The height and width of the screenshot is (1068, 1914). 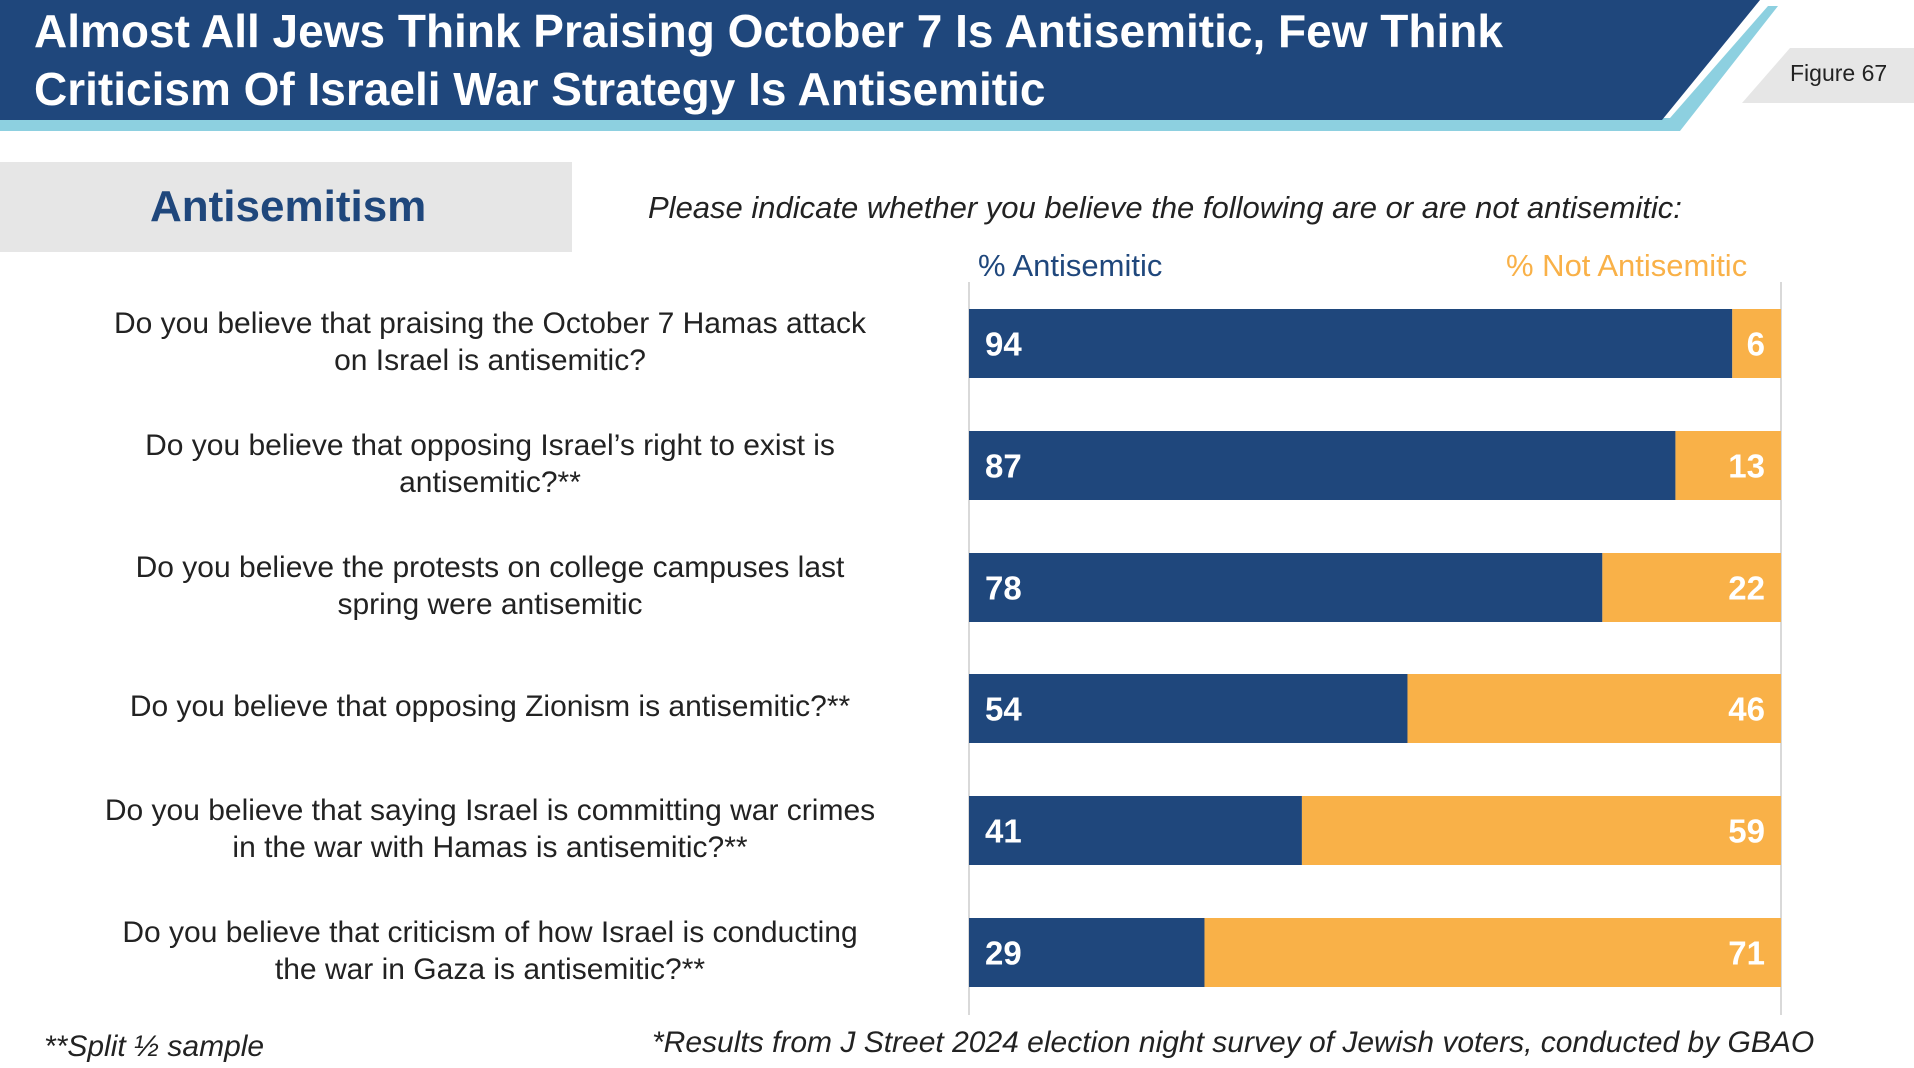 I want to click on data-label-antisemitic: 94, so click(x=1003, y=344).